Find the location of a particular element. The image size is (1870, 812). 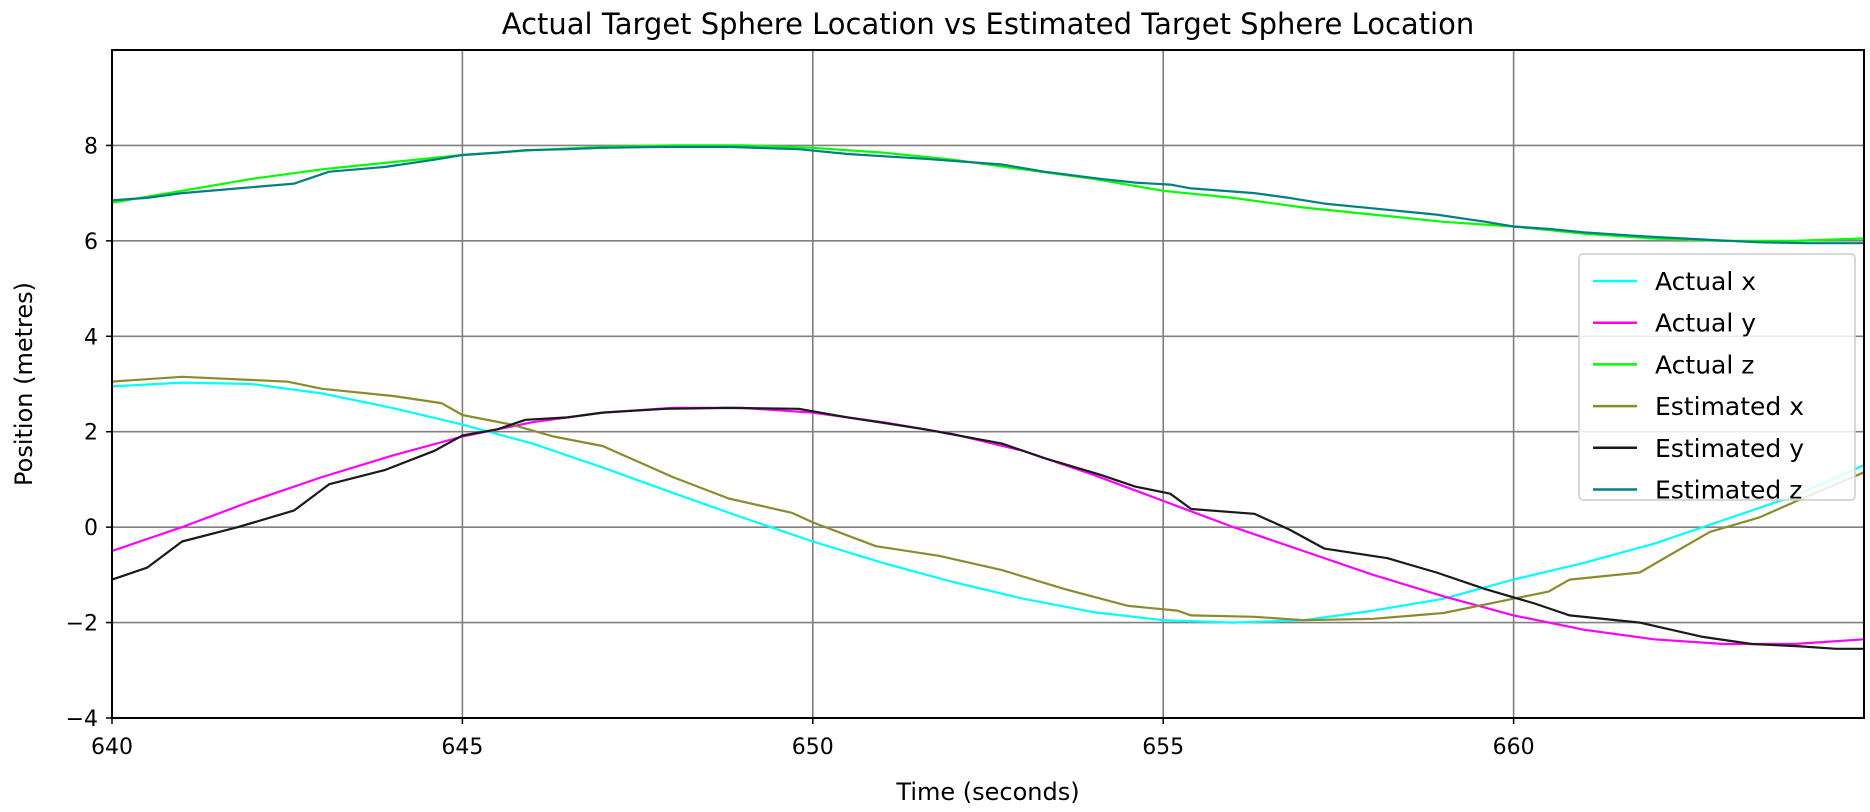

legend-label: Actual x is located at coordinates (1705, 281).